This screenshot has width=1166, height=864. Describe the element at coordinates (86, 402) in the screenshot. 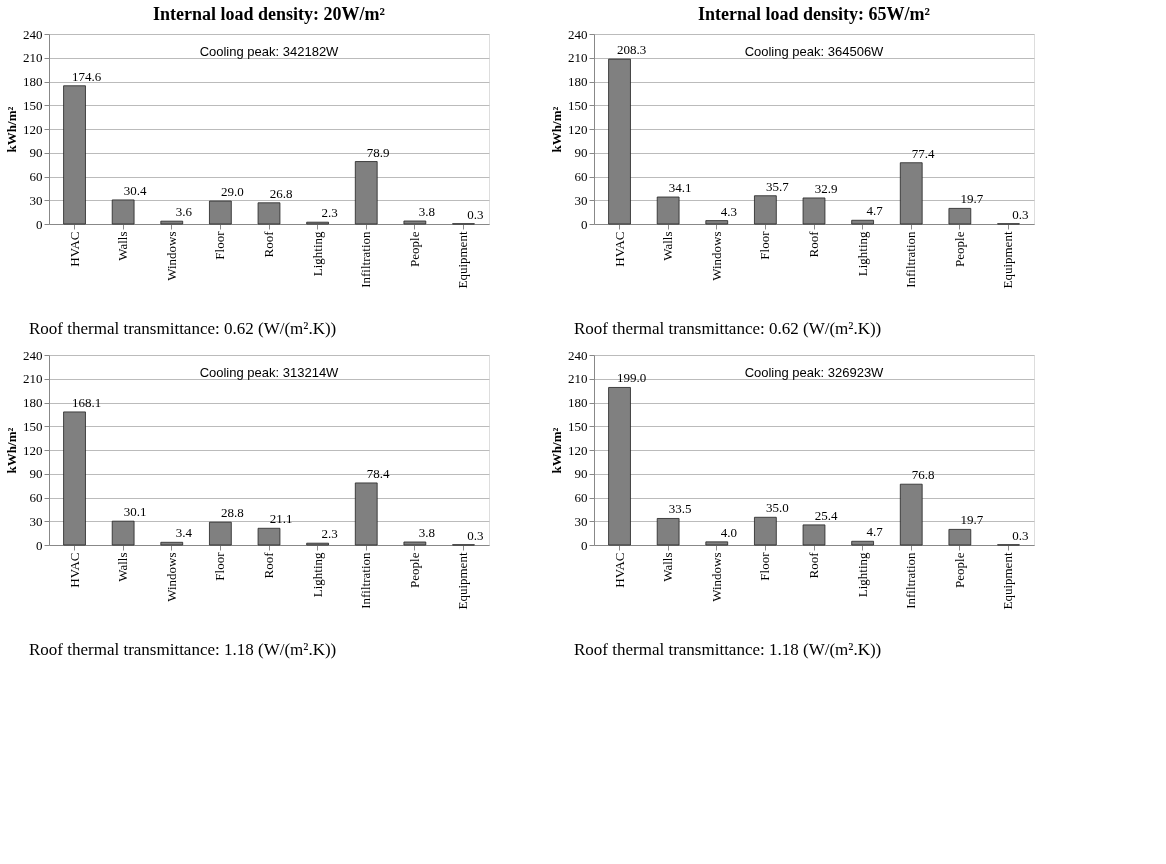

I see `data-label: 168.1` at that location.